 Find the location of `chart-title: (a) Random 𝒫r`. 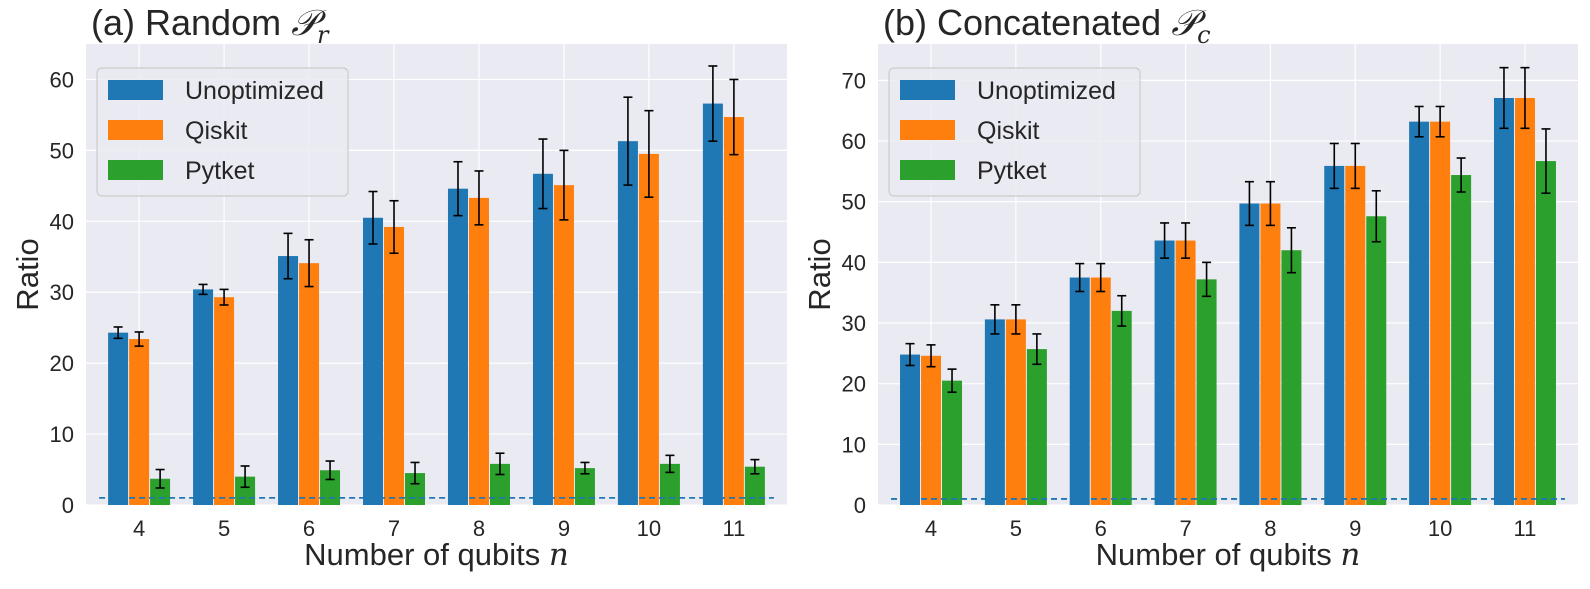

chart-title: (a) Random 𝒫r is located at coordinates (210, 25).